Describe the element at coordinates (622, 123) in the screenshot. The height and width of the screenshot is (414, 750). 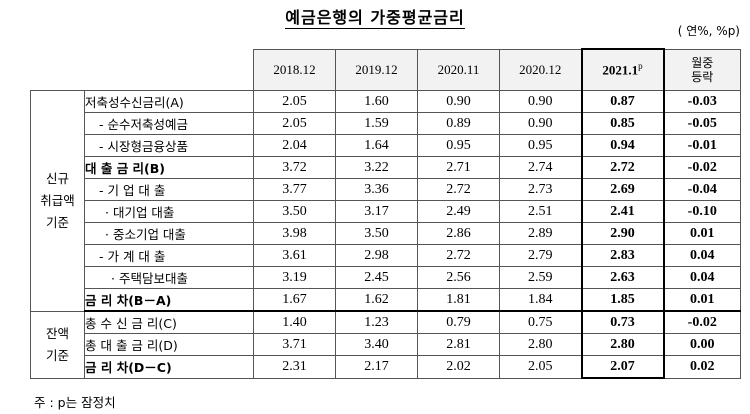
I see `rate-cell-highlight: 0.85` at that location.